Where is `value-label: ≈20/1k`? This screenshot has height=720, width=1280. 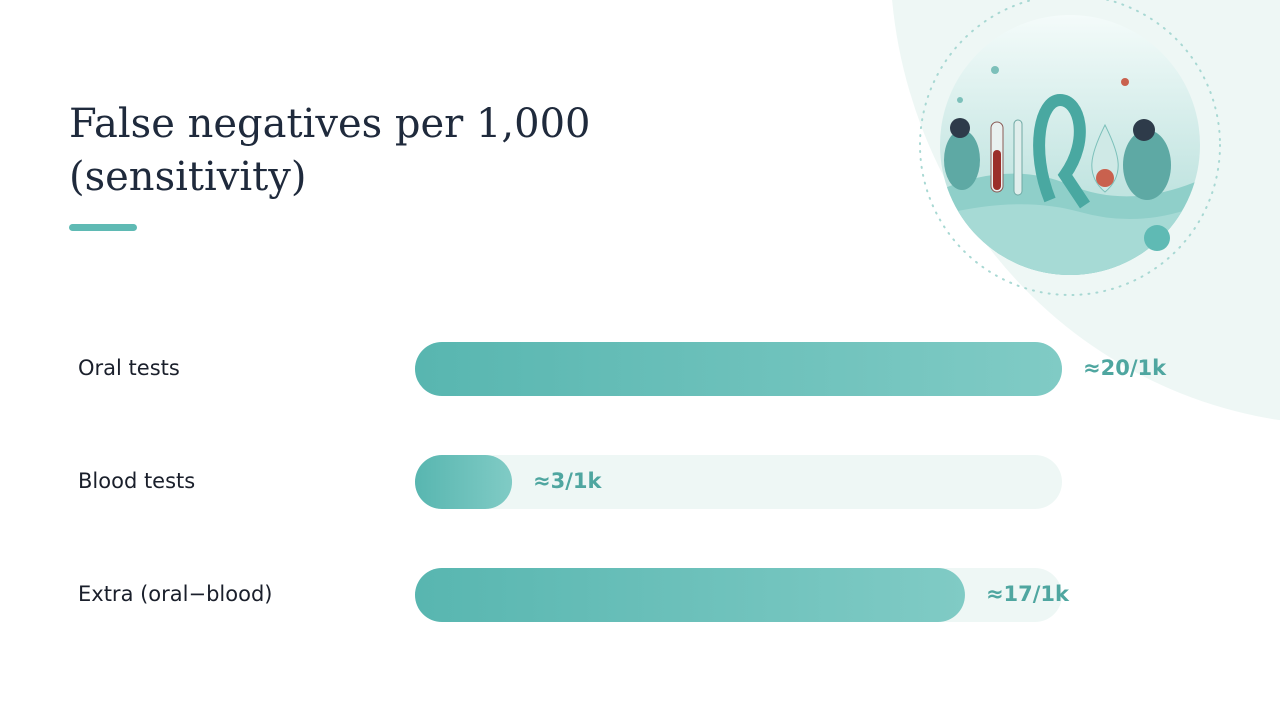 value-label: ≈20/1k is located at coordinates (1125, 368).